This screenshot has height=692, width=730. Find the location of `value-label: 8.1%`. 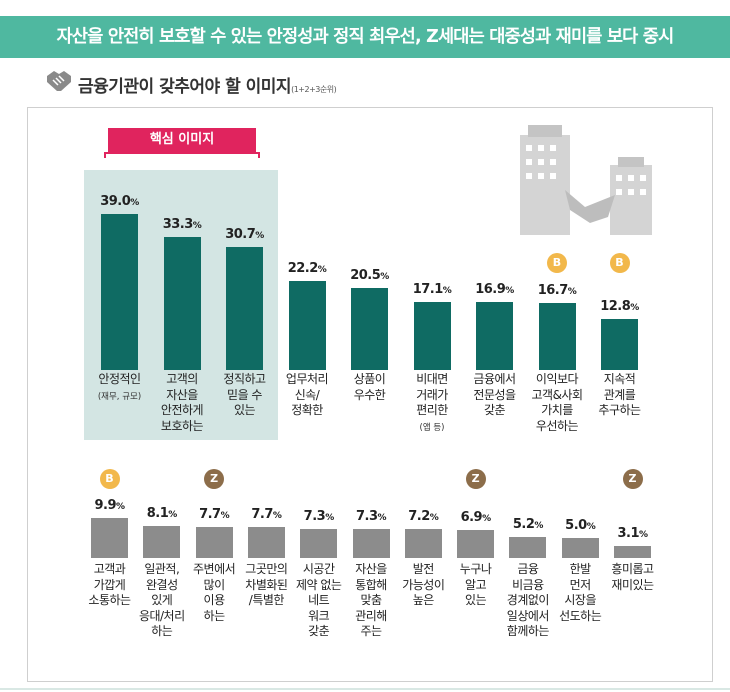

value-label: 8.1% is located at coordinates (162, 513).